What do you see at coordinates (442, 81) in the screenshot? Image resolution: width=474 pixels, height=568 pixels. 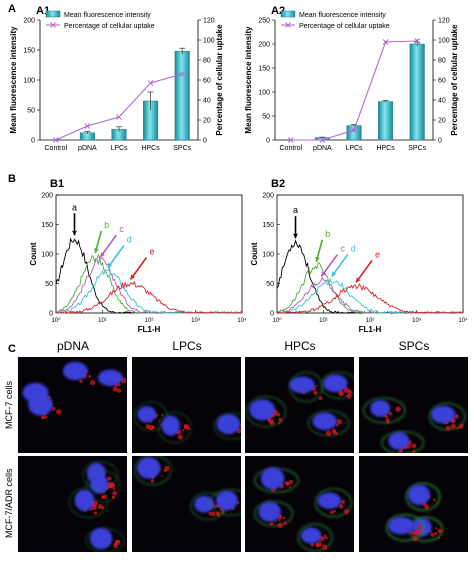 I see `right-tick-label: 60` at bounding box center [442, 81].